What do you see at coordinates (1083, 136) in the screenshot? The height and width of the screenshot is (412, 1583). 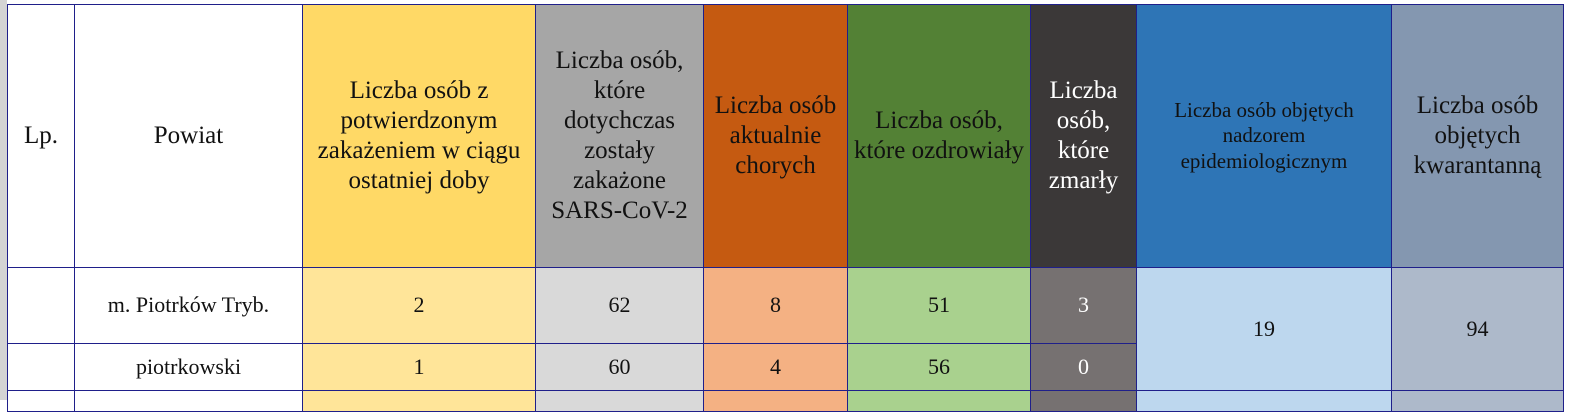 I see `header-deaths: Liczba osób, które zmarły` at bounding box center [1083, 136].